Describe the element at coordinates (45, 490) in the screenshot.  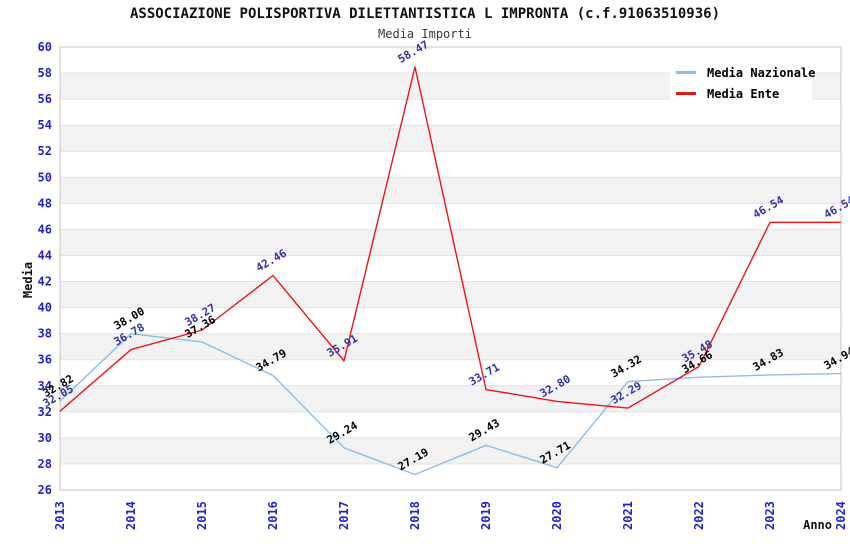
I see `y-tick-label: 26` at that location.